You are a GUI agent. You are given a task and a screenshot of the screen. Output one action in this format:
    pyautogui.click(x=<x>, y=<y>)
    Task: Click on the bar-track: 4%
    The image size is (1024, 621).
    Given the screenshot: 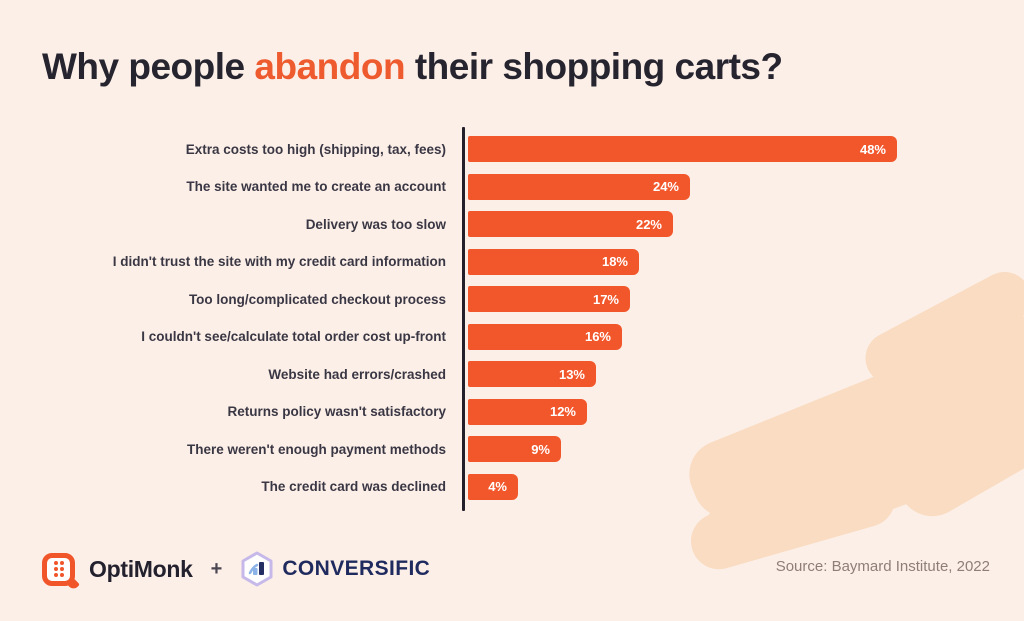 What is the action you would take?
    pyautogui.click(x=727, y=486)
    